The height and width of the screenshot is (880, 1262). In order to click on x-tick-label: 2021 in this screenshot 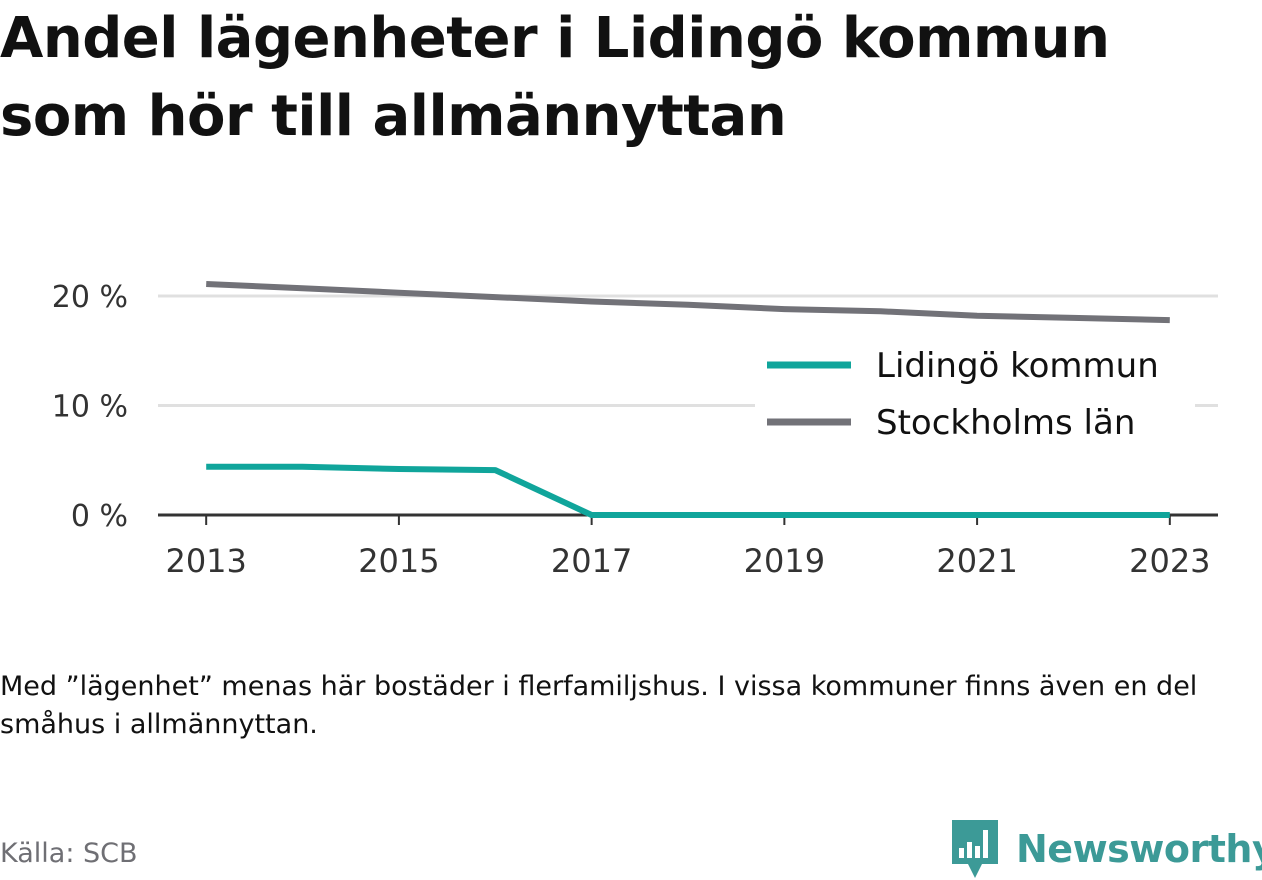, I will do `click(976, 561)`.